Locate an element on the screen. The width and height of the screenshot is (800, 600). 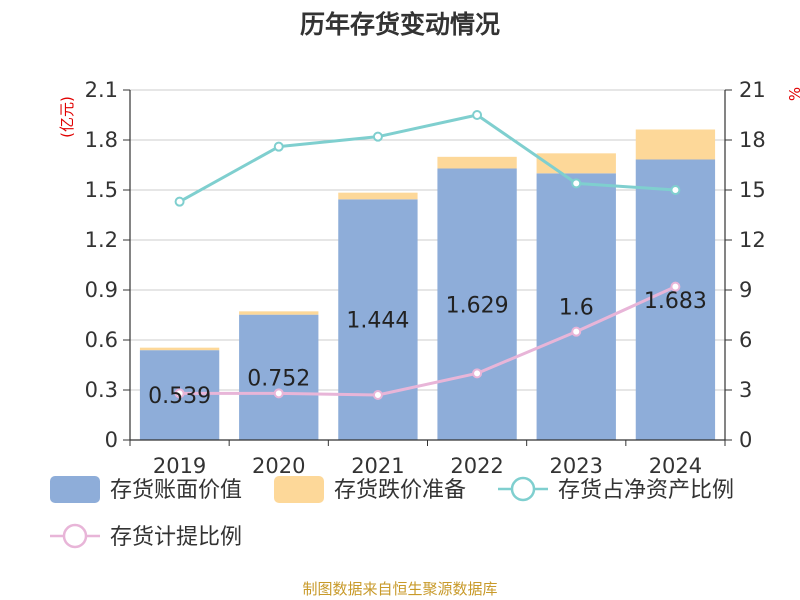
left-axis-ticks: 0 0.3 0.6 0.9 1.2 1.5 1.8 2.1 is located at coordinates (107, 265).